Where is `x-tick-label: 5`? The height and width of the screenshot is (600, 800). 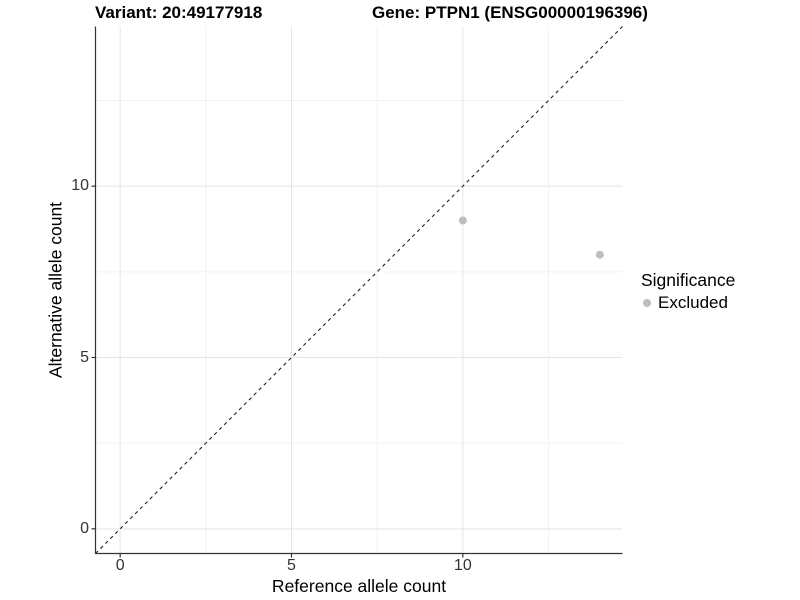
x-tick-label: 5 is located at coordinates (291, 565).